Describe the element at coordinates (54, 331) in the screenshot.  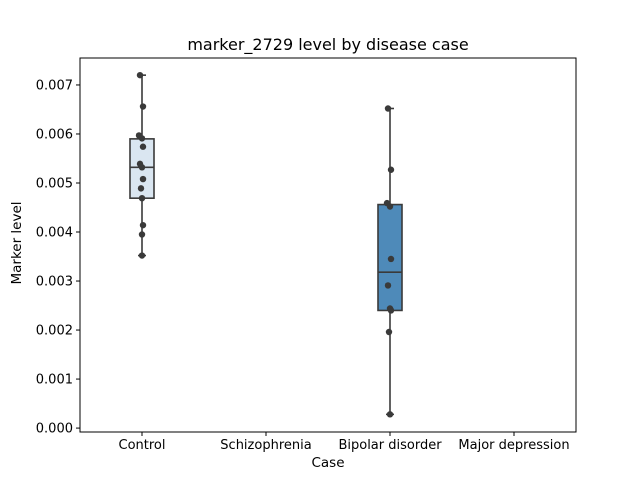
I see `y-tick-label: 0.002` at that location.